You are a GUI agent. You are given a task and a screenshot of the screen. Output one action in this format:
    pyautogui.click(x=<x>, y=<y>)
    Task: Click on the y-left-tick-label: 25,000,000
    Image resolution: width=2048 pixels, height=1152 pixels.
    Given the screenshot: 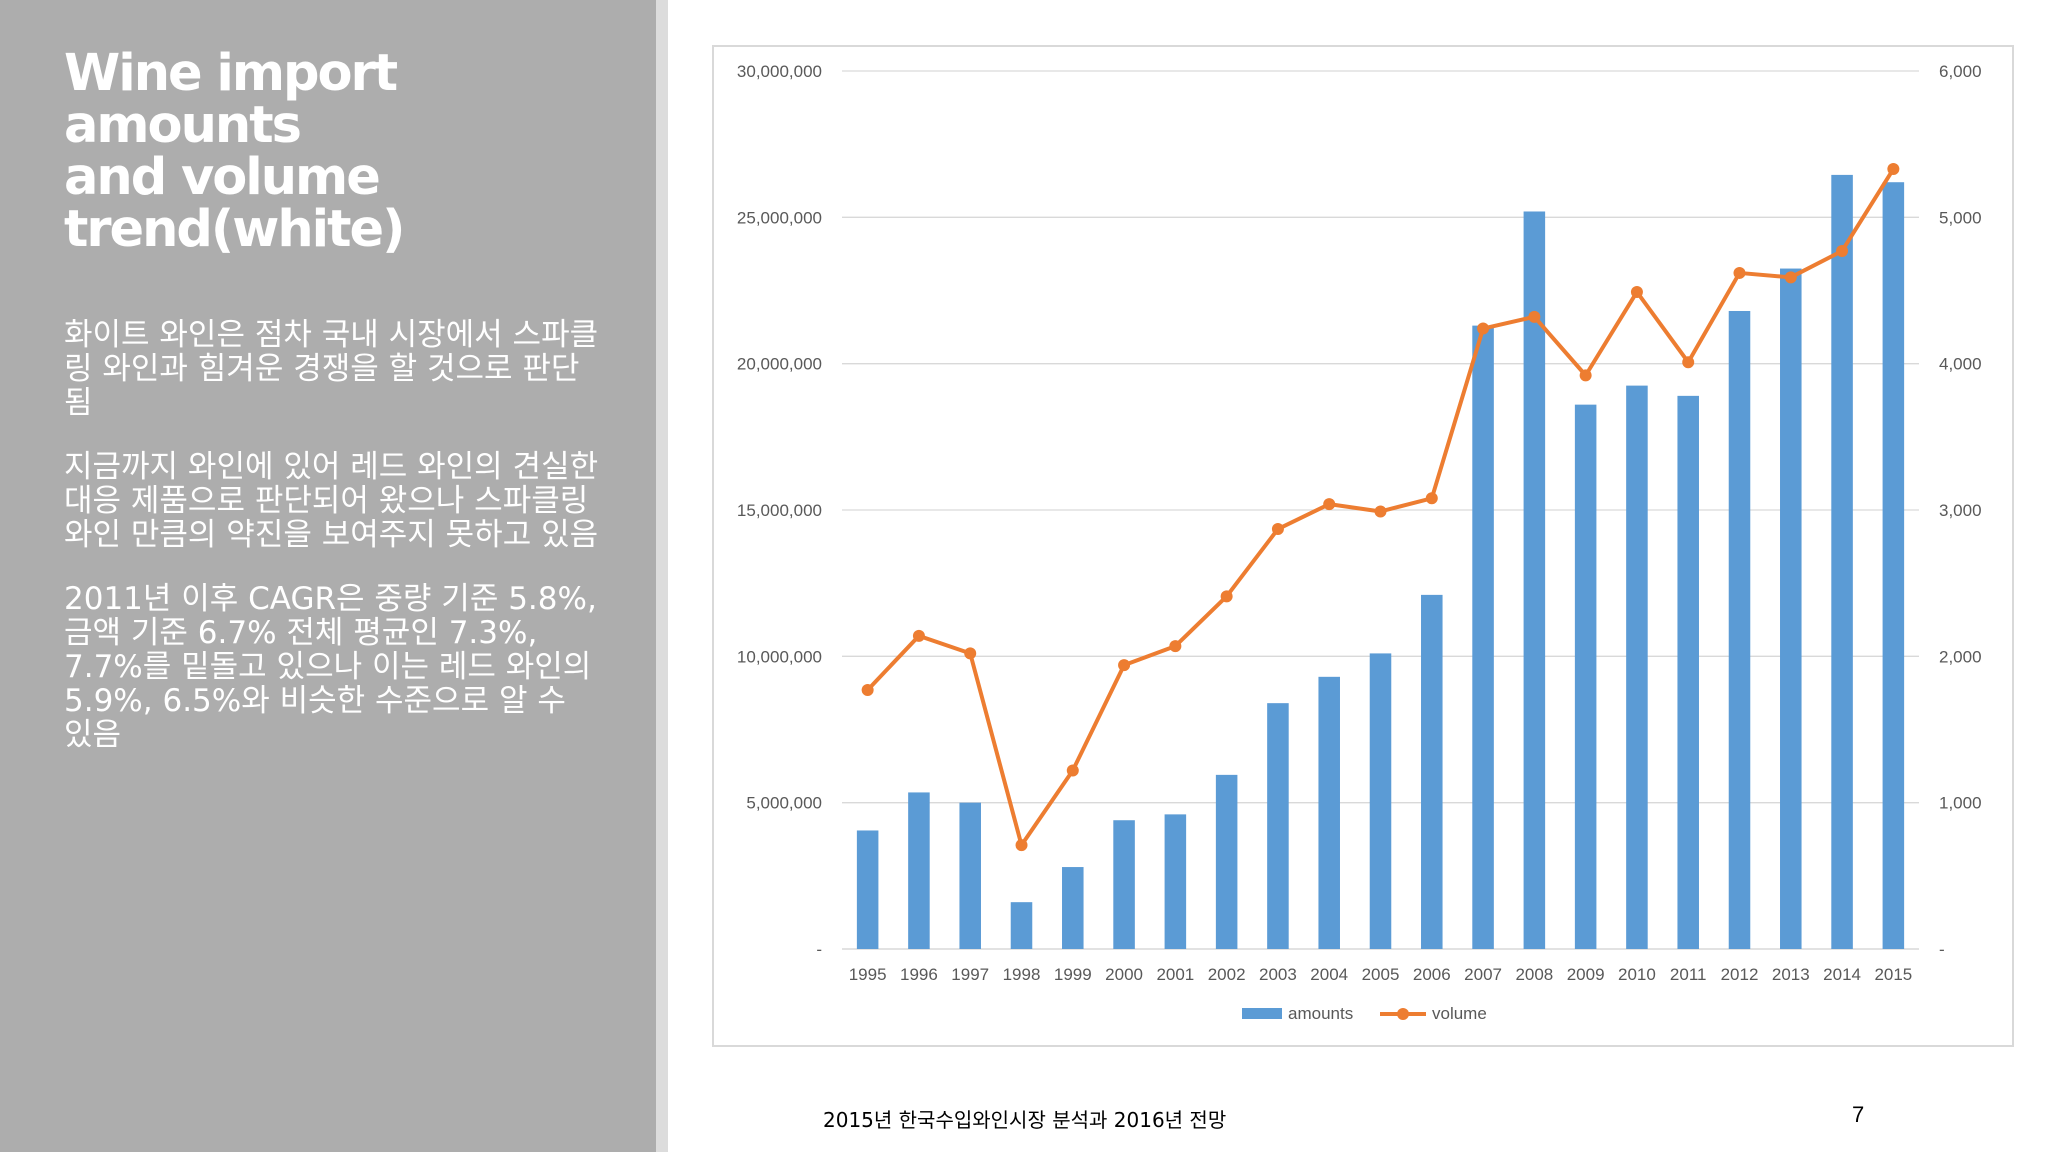 What is the action you would take?
    pyautogui.click(x=779, y=217)
    